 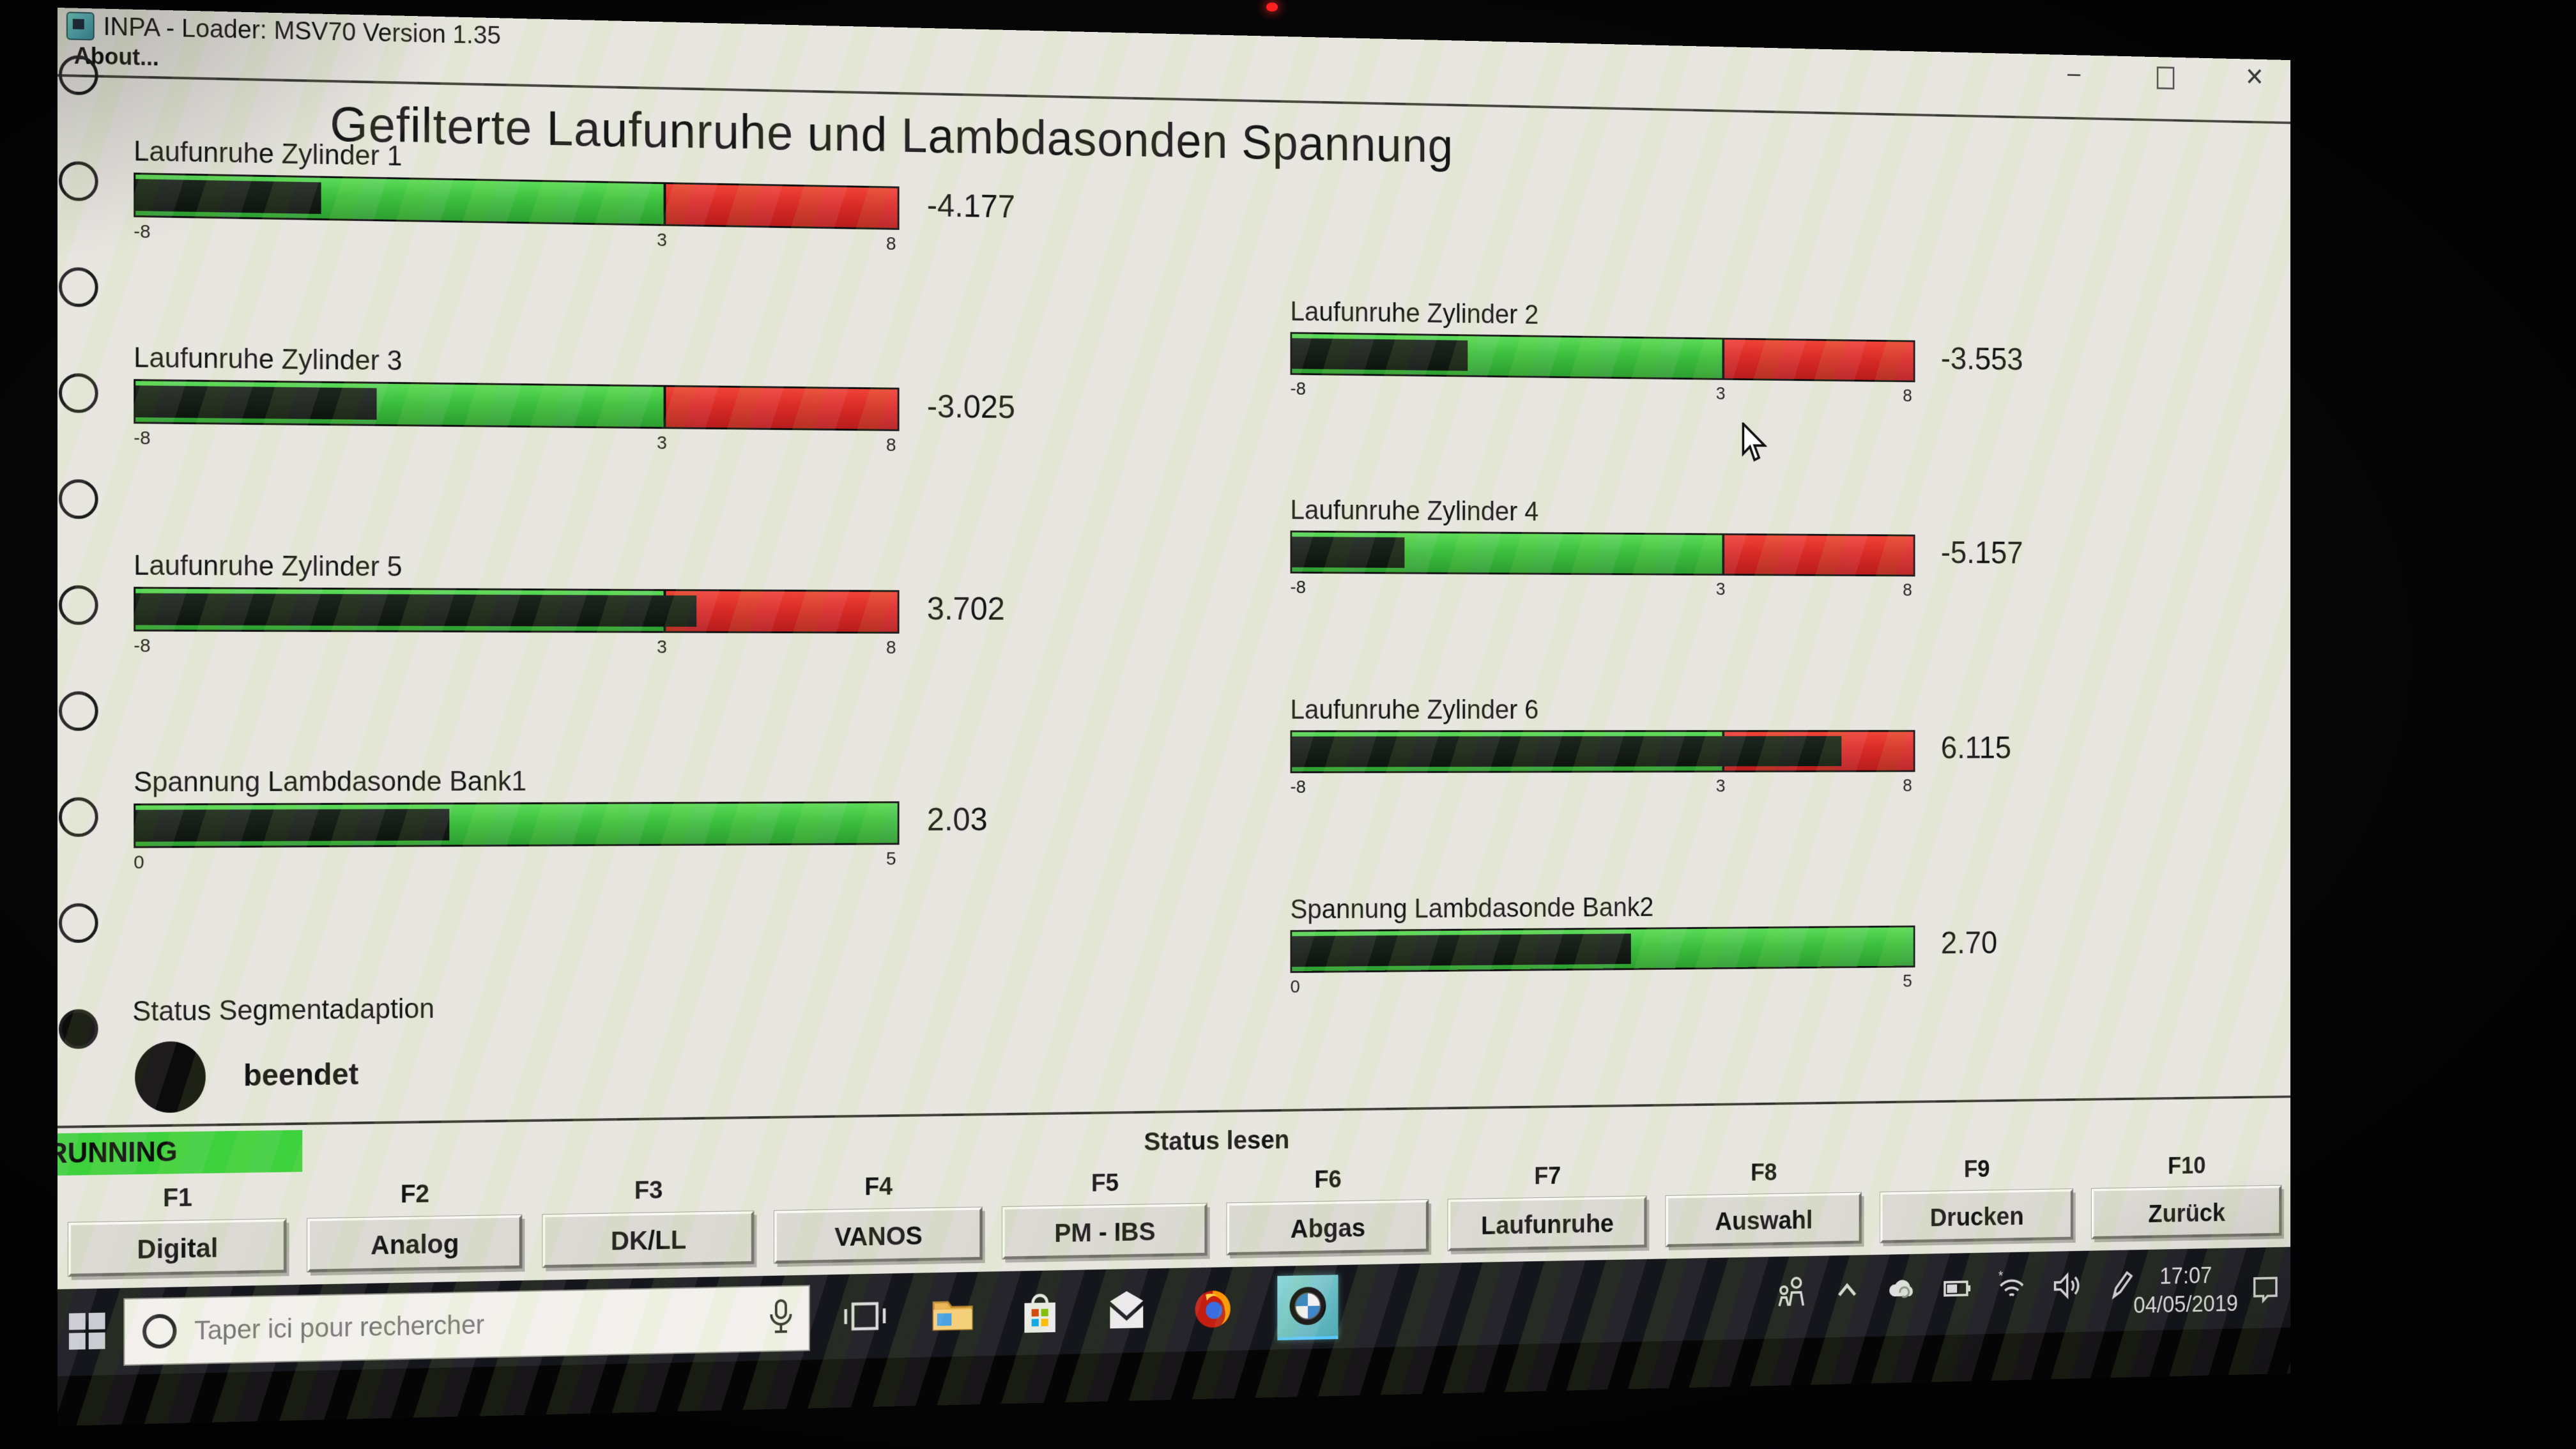 I want to click on gauge-cyl1: Laufunruhe Zylinder 1 -8 3 8 -4.177, so click(x=640, y=197).